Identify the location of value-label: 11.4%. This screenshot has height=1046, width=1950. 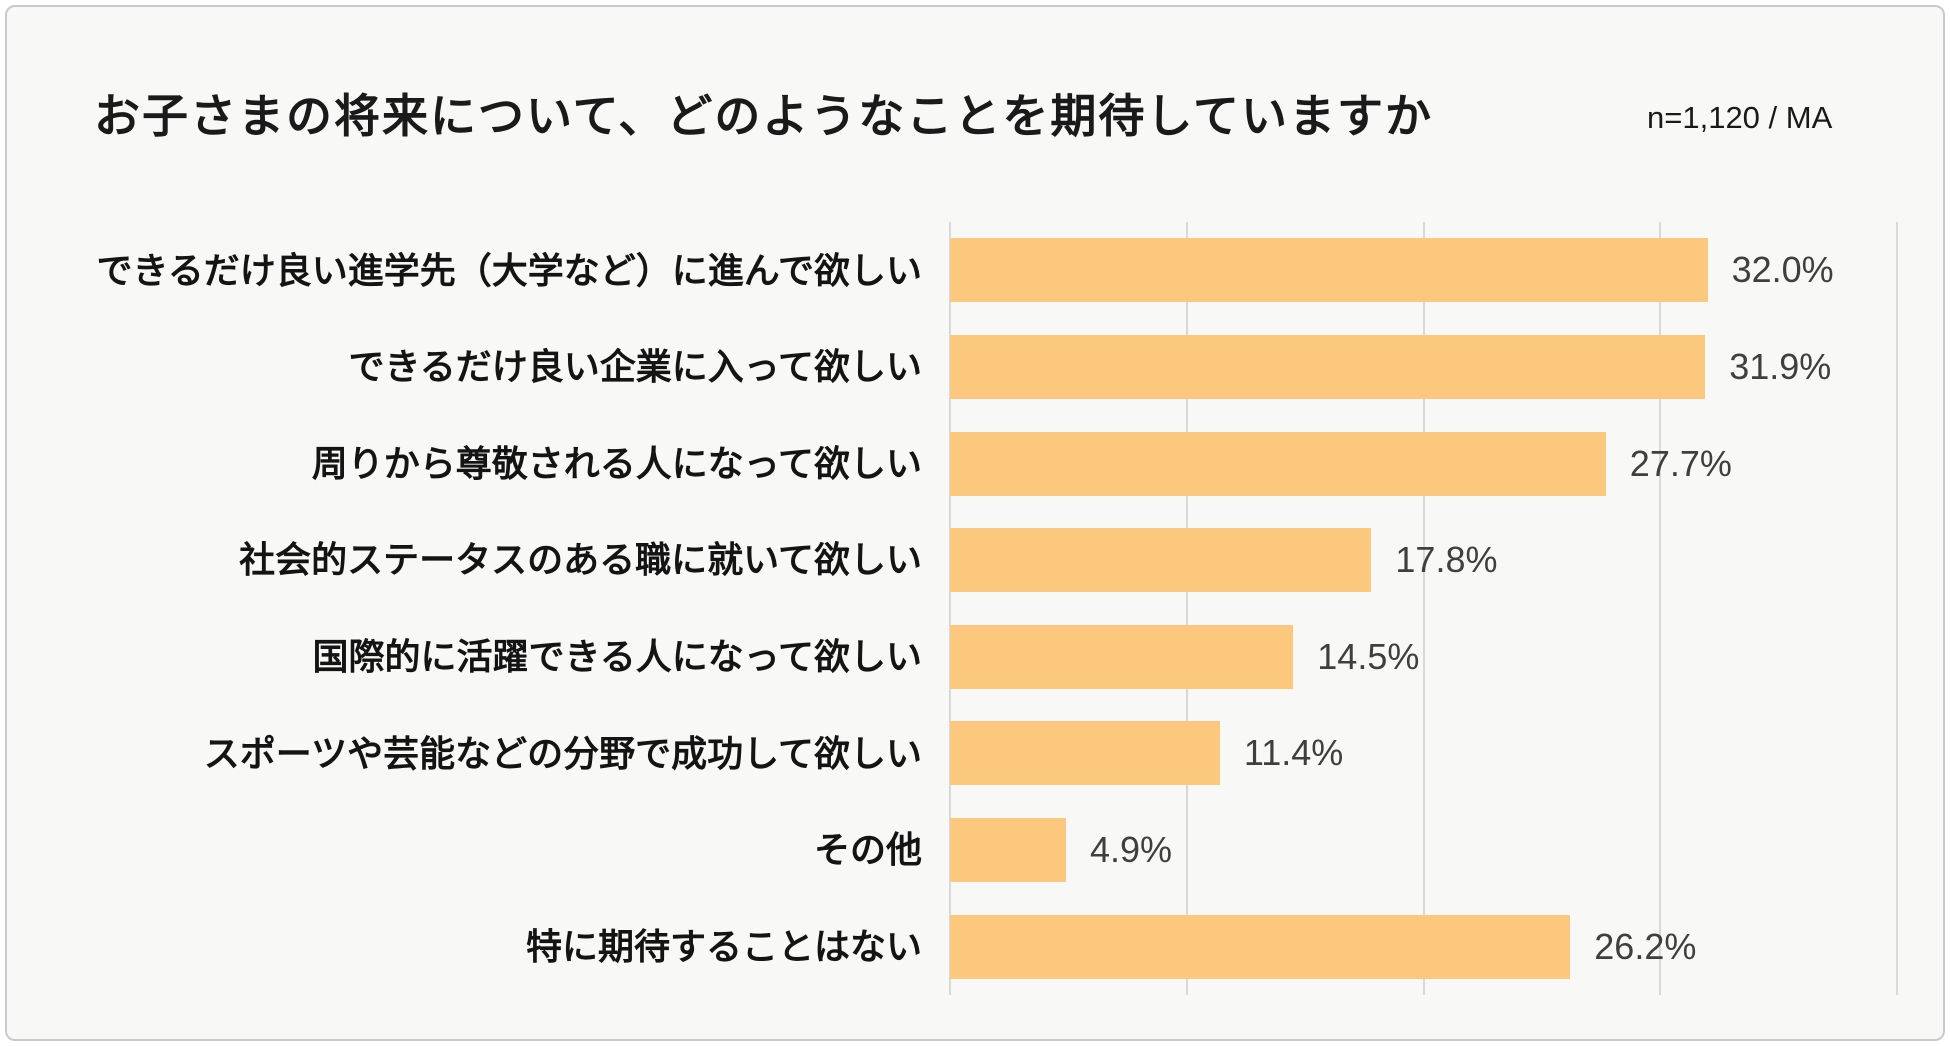
(1293, 753).